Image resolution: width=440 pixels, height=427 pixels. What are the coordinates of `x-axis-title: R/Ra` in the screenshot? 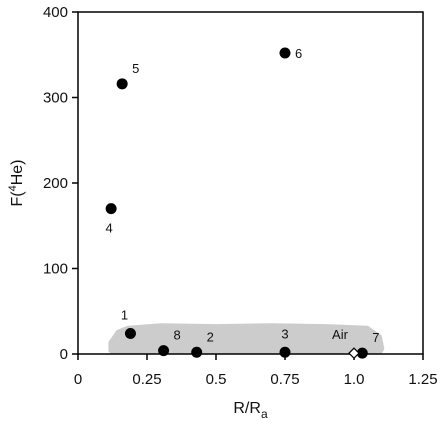 It's located at (250, 410).